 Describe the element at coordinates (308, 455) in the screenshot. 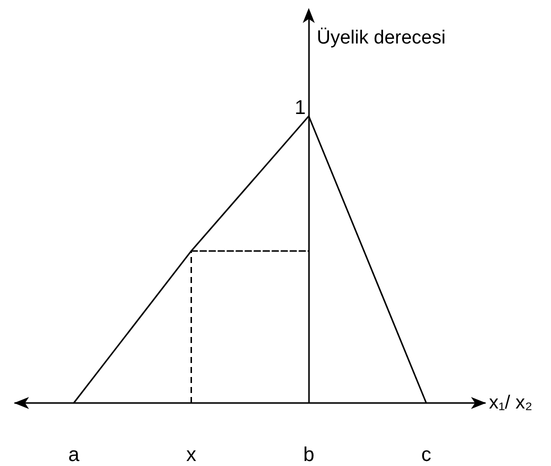

I see `x-tick-label: b` at that location.